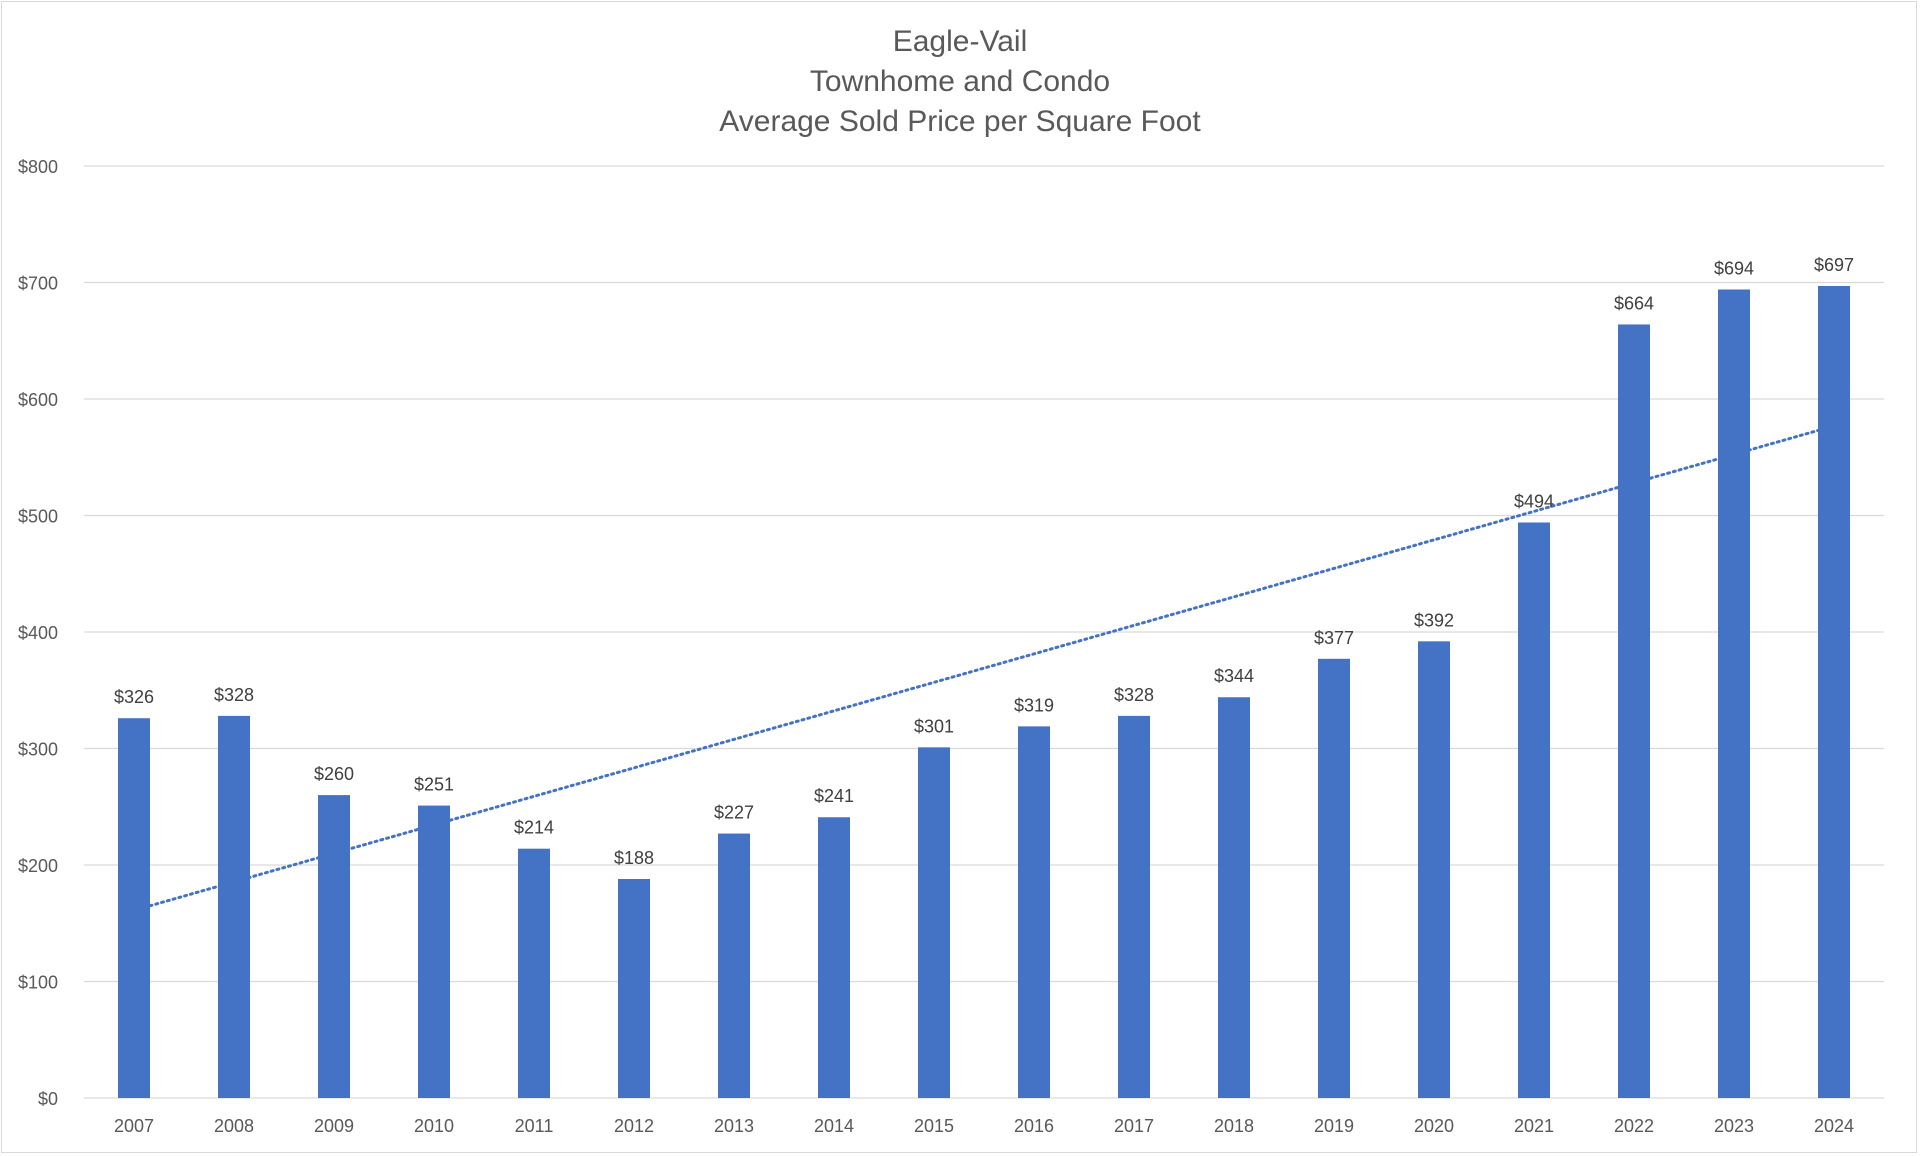 The width and height of the screenshot is (1920, 1156). I want to click on chart-title-line-1: Eagle-Vail, so click(960, 41).